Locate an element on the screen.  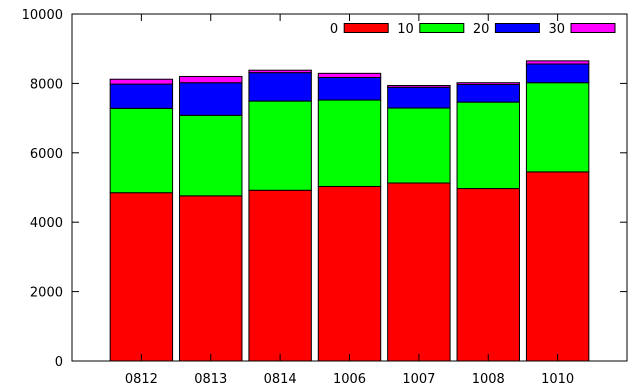
legend-label-30: 30 is located at coordinates (556, 29).